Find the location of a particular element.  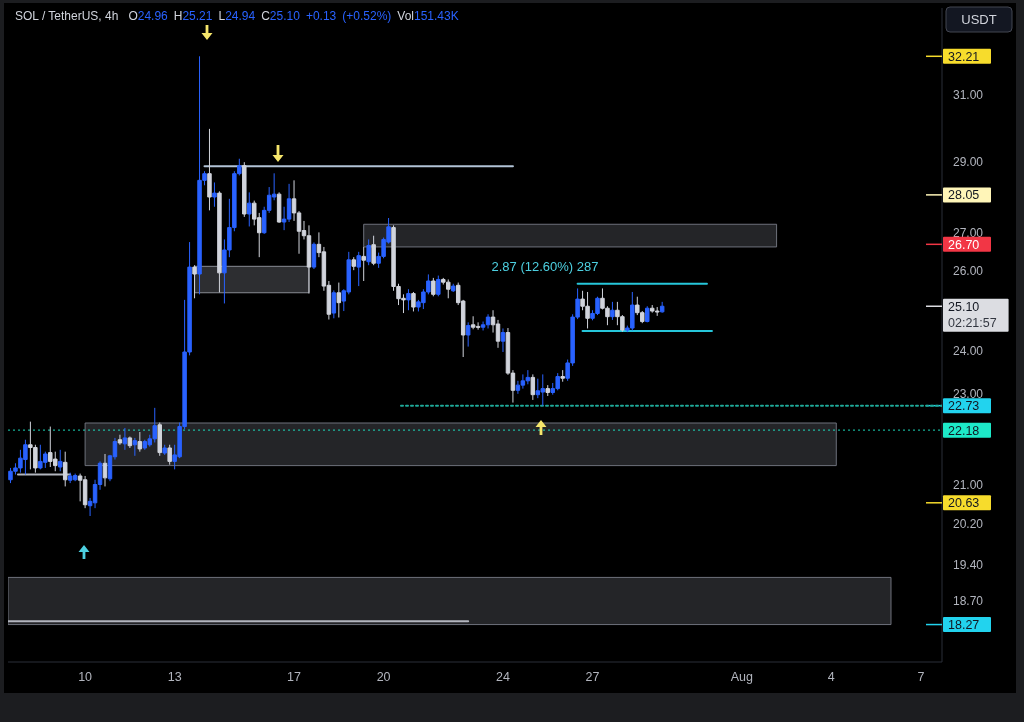

y-tick-label: 31.00 is located at coordinates (968, 94).